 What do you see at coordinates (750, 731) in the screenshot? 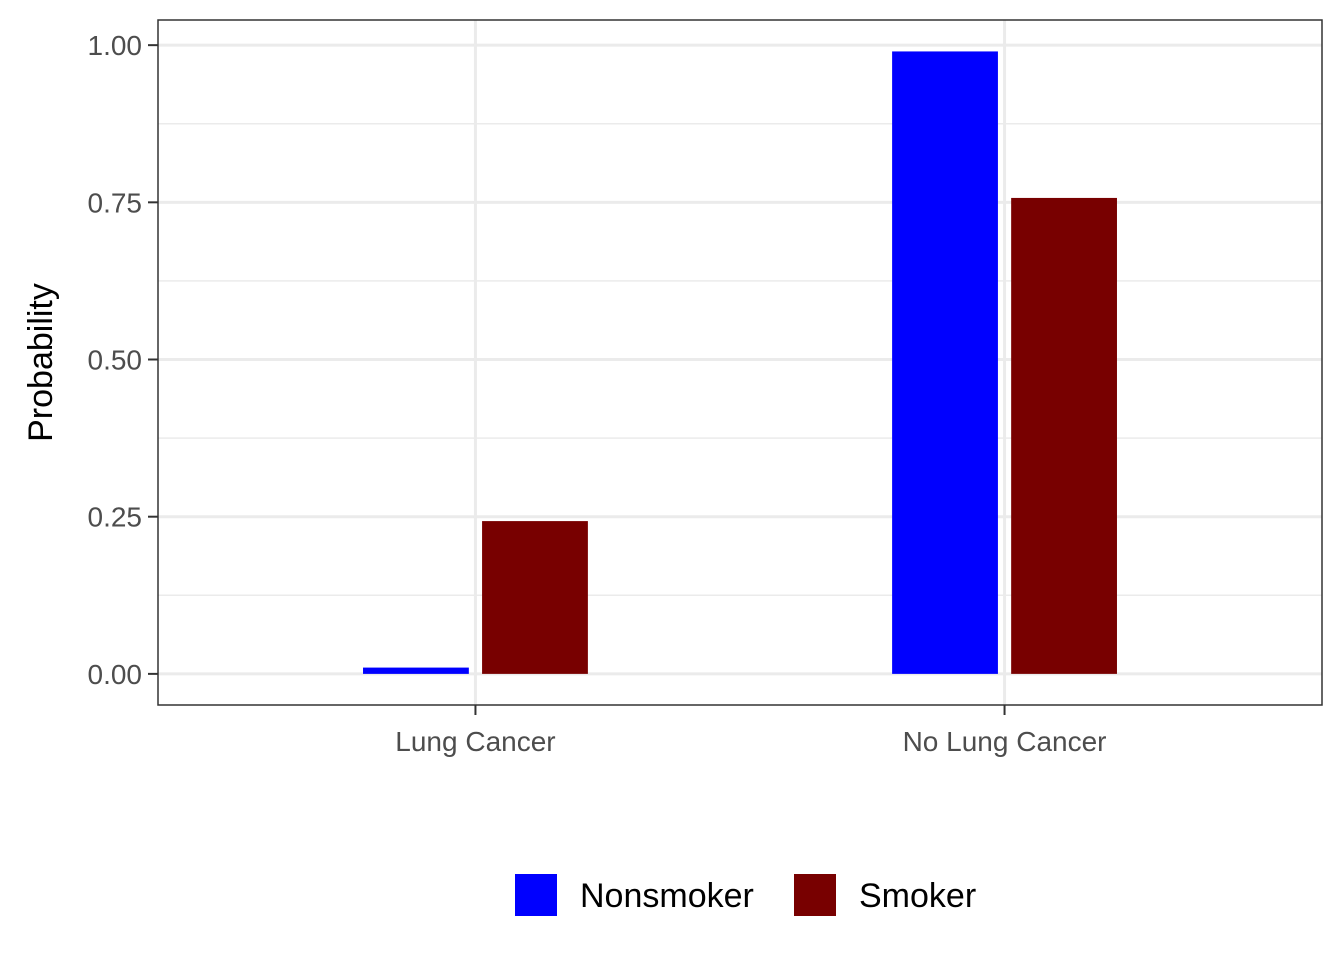
I see `x-axis: Lung Cancer No Lung Cancer` at bounding box center [750, 731].